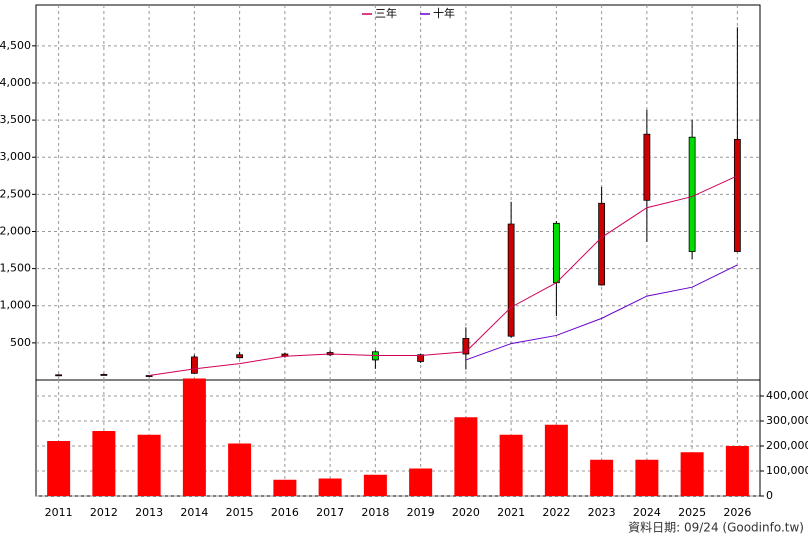 Image resolution: width=808 pixels, height=540 pixels. What do you see at coordinates (149, 512) in the screenshot?
I see `x-tick-label: 2013` at bounding box center [149, 512].